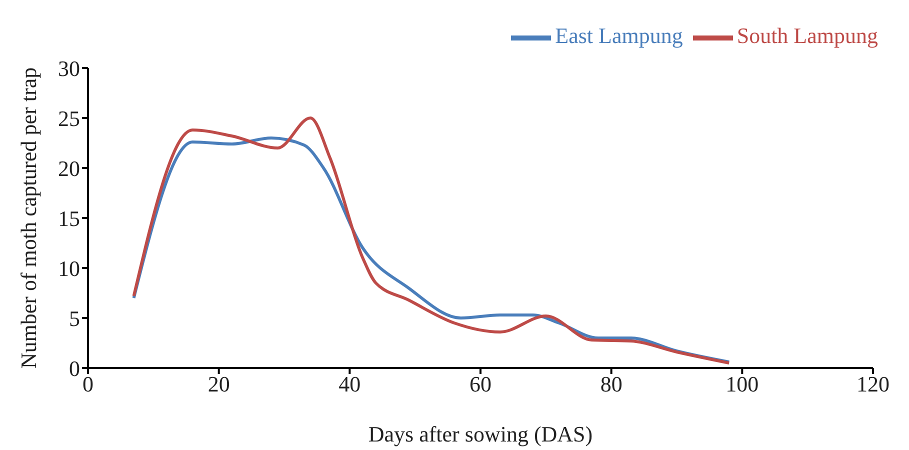 Image resolution: width=909 pixels, height=450 pixels. Describe the element at coordinates (69, 118) in the screenshot. I see `y-tick-label: 25` at that location.